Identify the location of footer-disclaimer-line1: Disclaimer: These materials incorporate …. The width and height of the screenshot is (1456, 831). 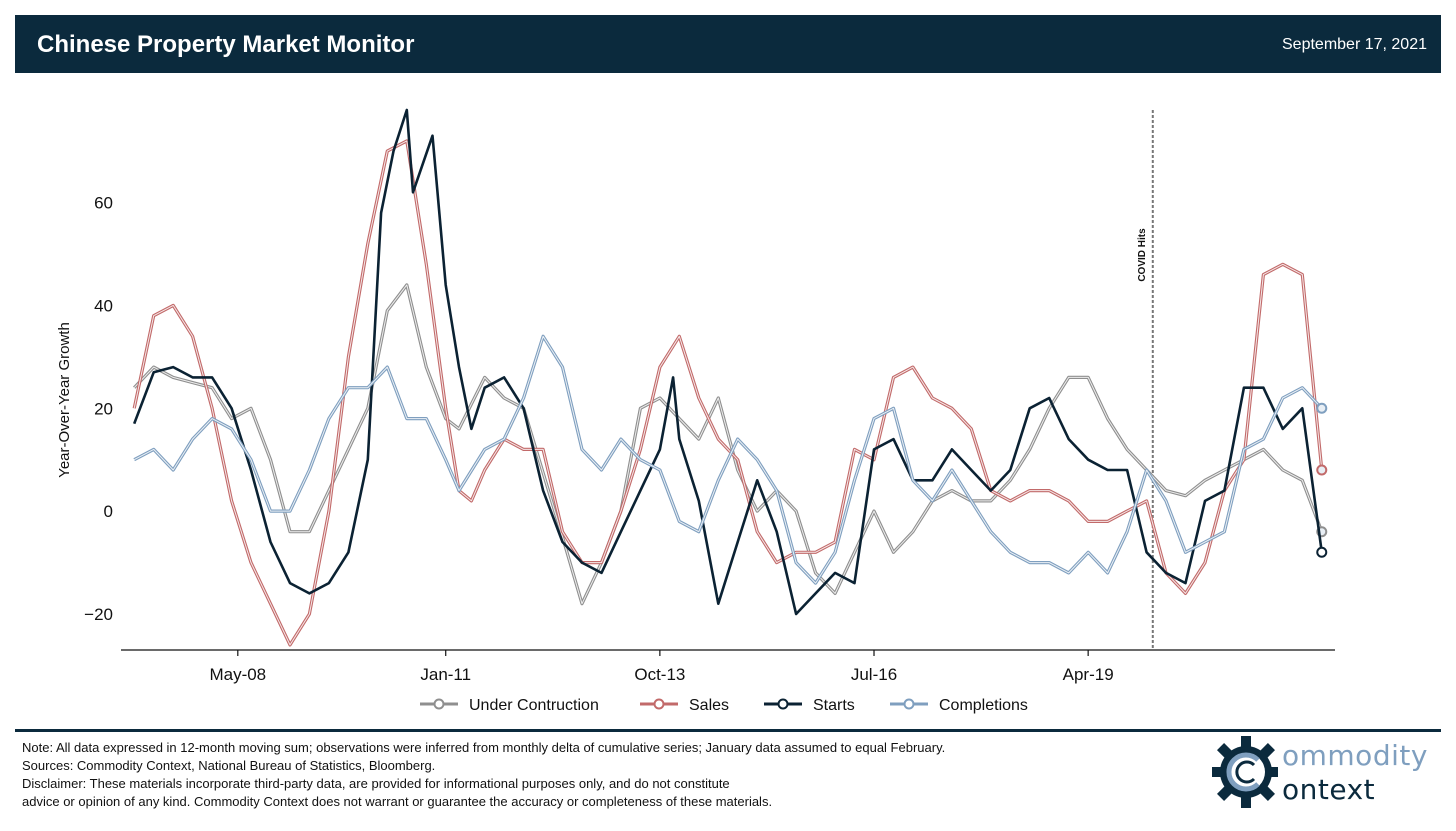
(376, 783).